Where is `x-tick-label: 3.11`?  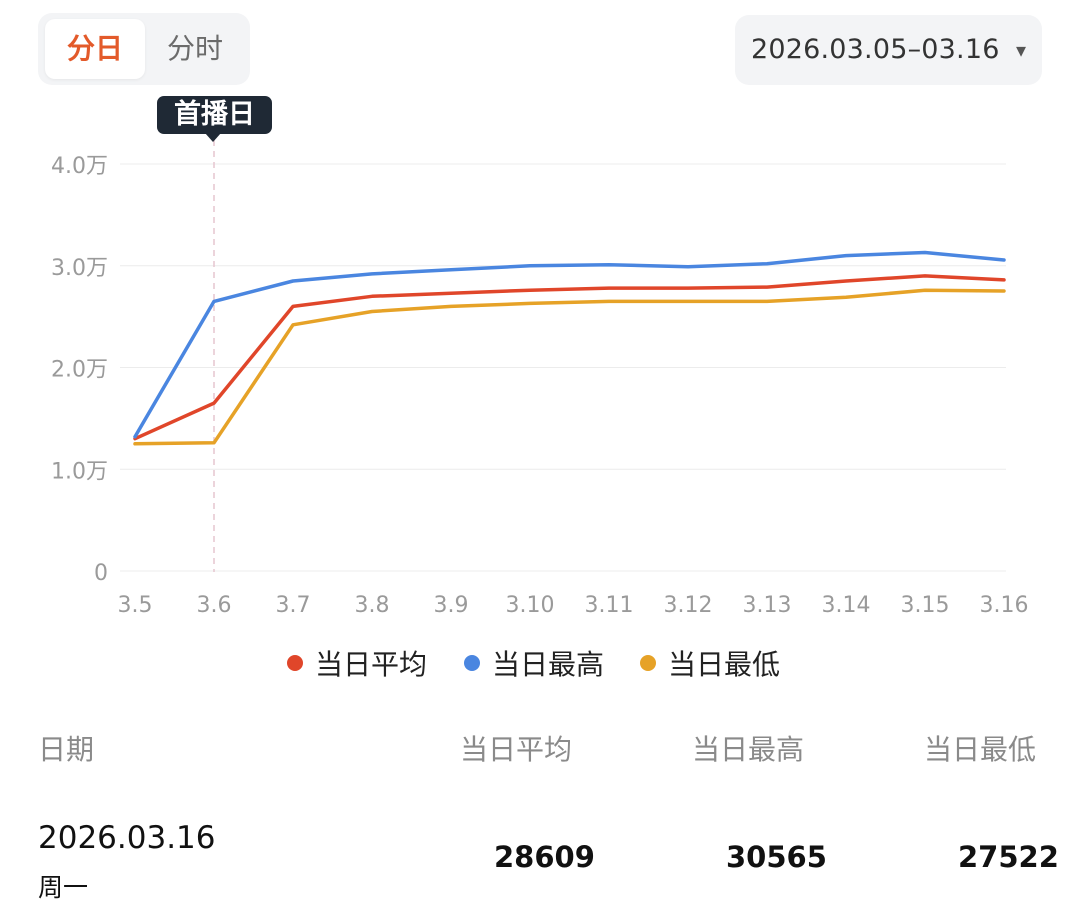 x-tick-label: 3.11 is located at coordinates (609, 605).